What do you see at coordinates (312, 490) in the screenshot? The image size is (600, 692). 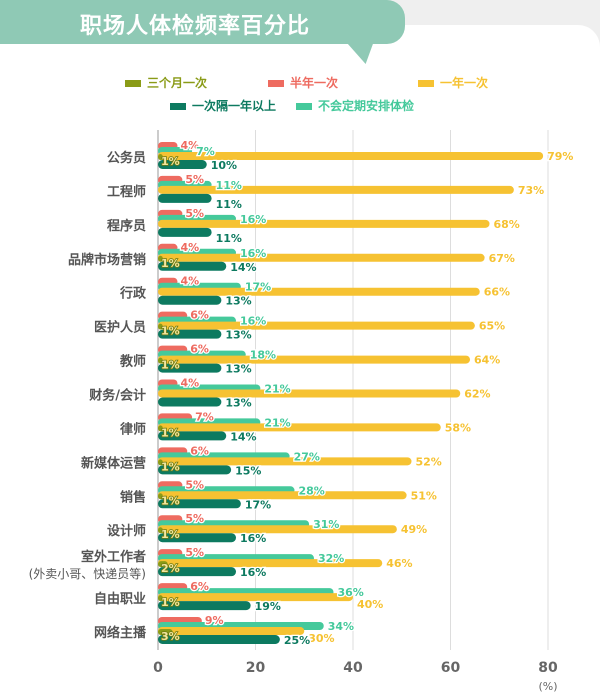 I see `label-no-regular: 28%` at bounding box center [312, 490].